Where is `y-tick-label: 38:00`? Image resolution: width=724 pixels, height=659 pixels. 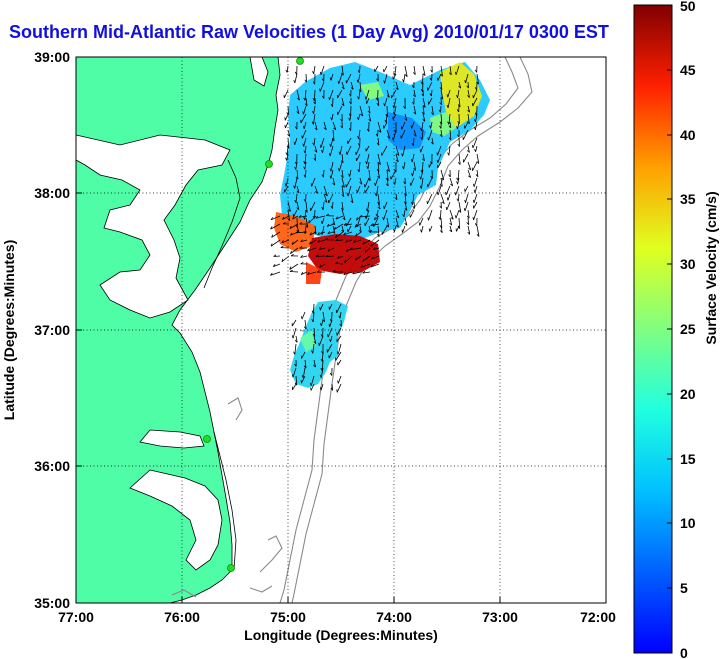
y-tick-label: 38:00 is located at coordinates (52, 193).